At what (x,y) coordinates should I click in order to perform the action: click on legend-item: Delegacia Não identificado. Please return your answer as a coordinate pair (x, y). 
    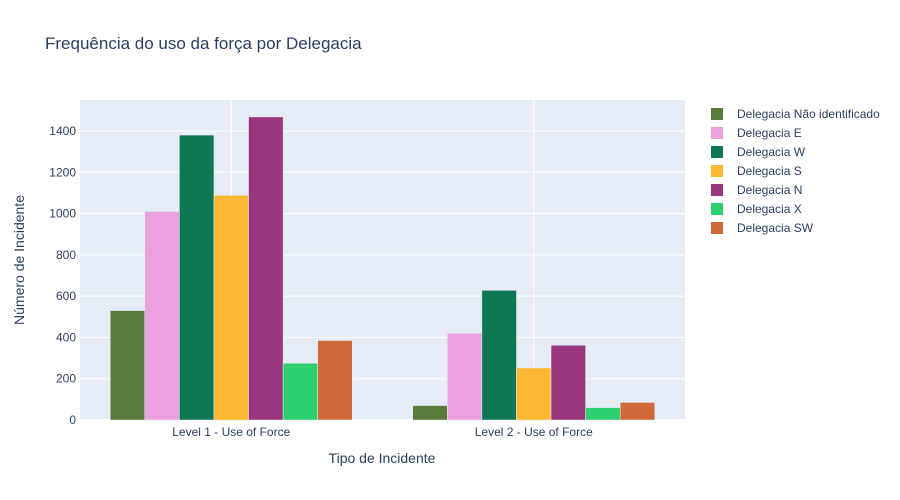
    Looking at the image, I should click on (793, 113).